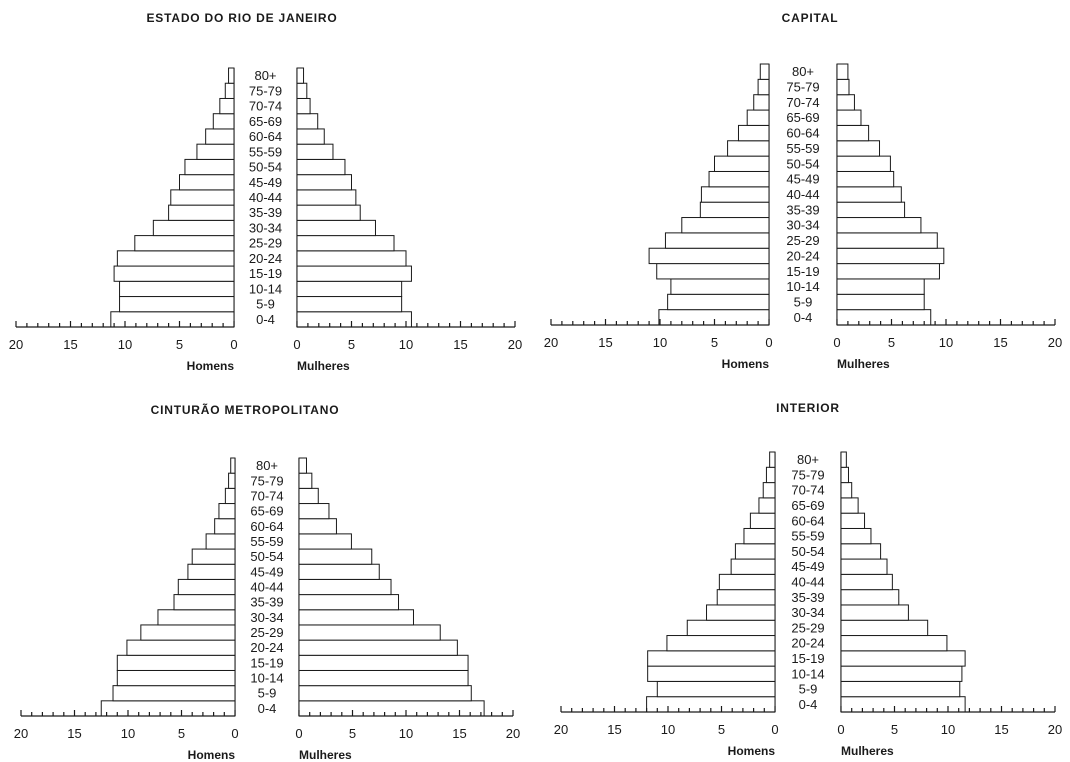 This screenshot has width=1070, height=762. Describe the element at coordinates (266, 480) in the screenshot. I see `age-label-75-79: 75-79` at that location.